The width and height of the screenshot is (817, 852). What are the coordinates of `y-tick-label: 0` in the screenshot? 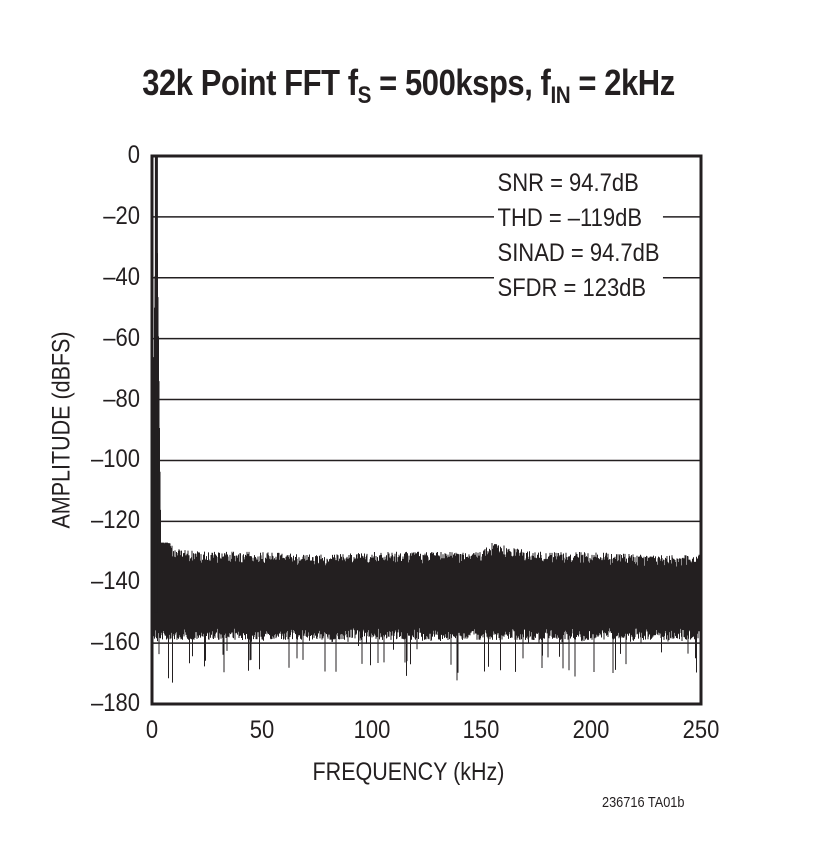 It's located at (133, 155).